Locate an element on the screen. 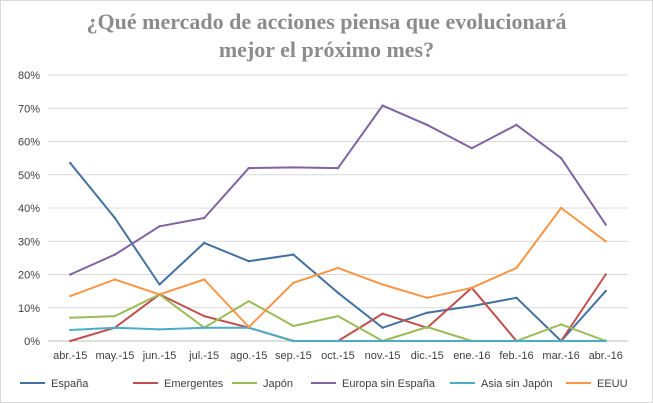 Image resolution: width=653 pixels, height=403 pixels. legend-label: Emergentes is located at coordinates (194, 384).